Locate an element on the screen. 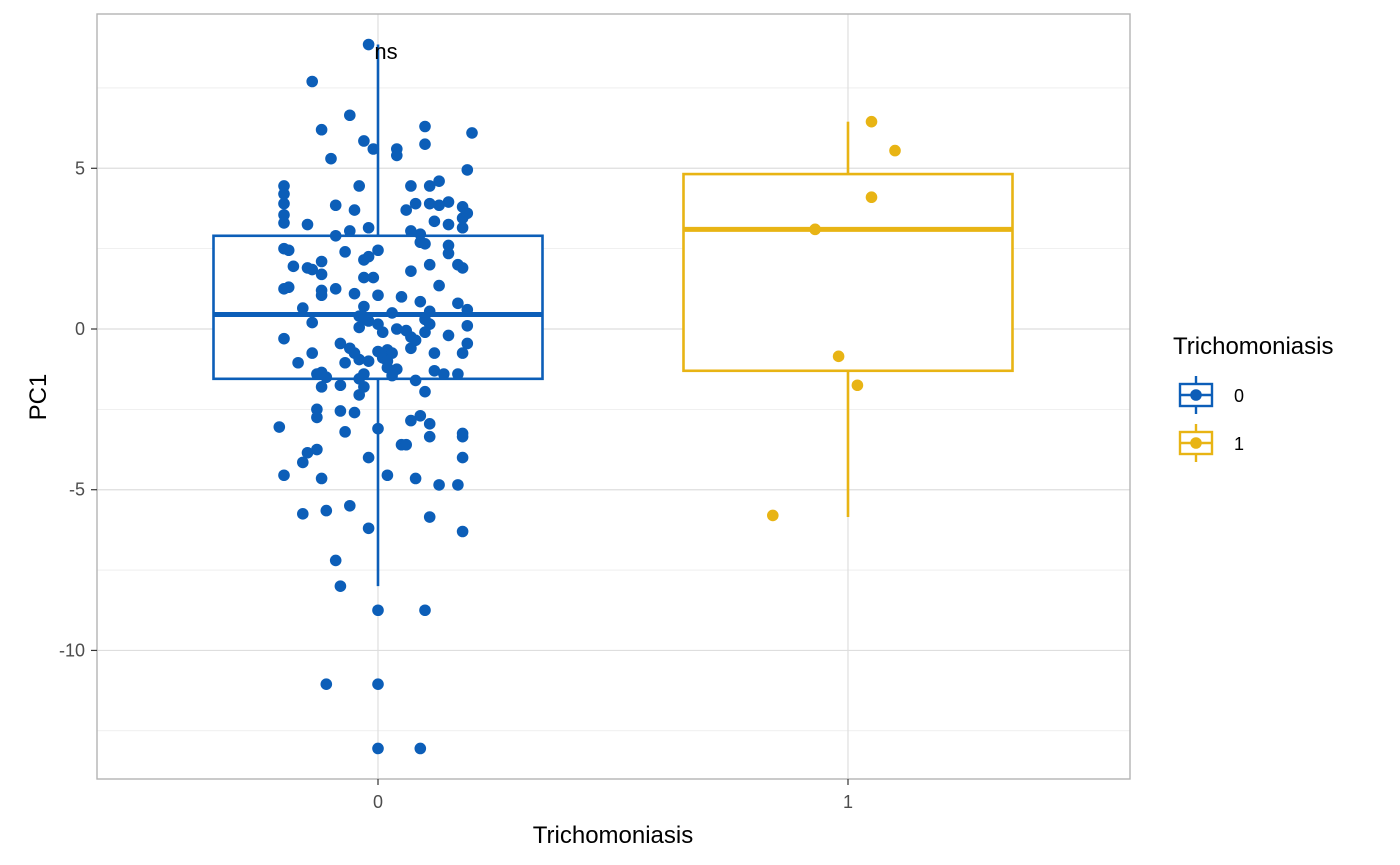 This screenshot has height=865, width=1400. legend-label: 1 is located at coordinates (1239, 444).